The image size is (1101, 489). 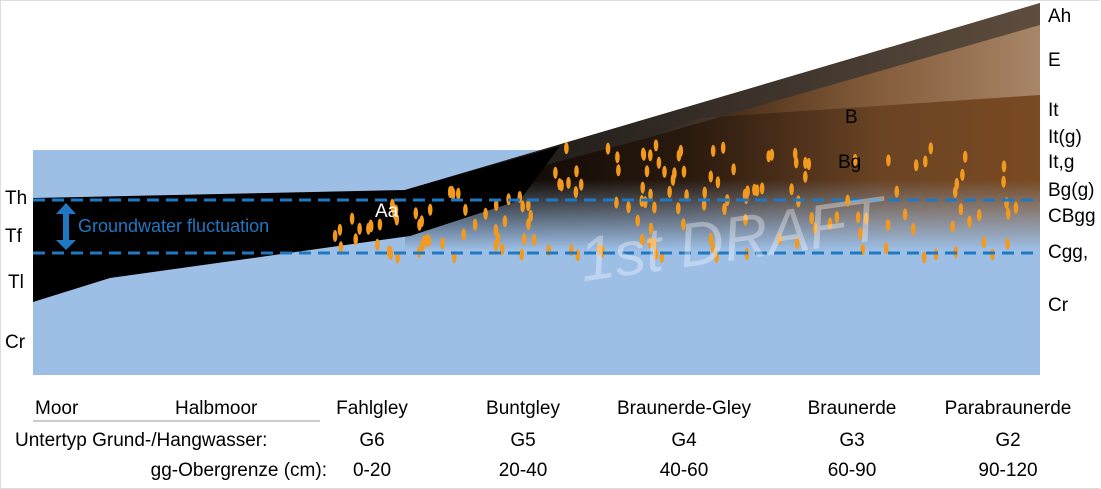 I want to click on horizon-e: E, so click(x=1054, y=60).